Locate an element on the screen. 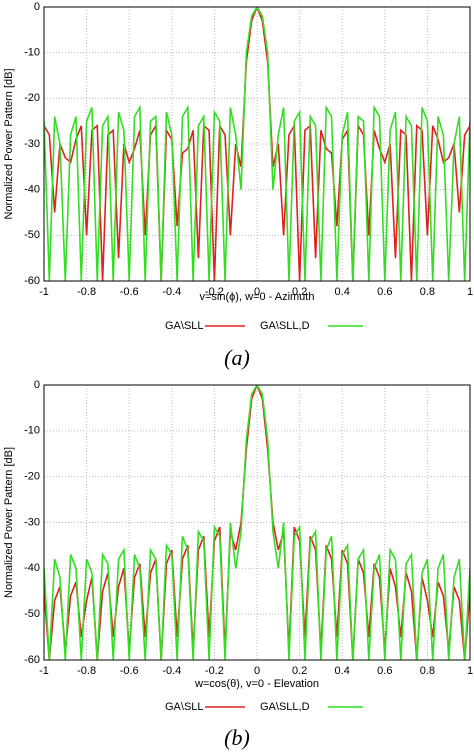  caption: (b) is located at coordinates (237, 737).